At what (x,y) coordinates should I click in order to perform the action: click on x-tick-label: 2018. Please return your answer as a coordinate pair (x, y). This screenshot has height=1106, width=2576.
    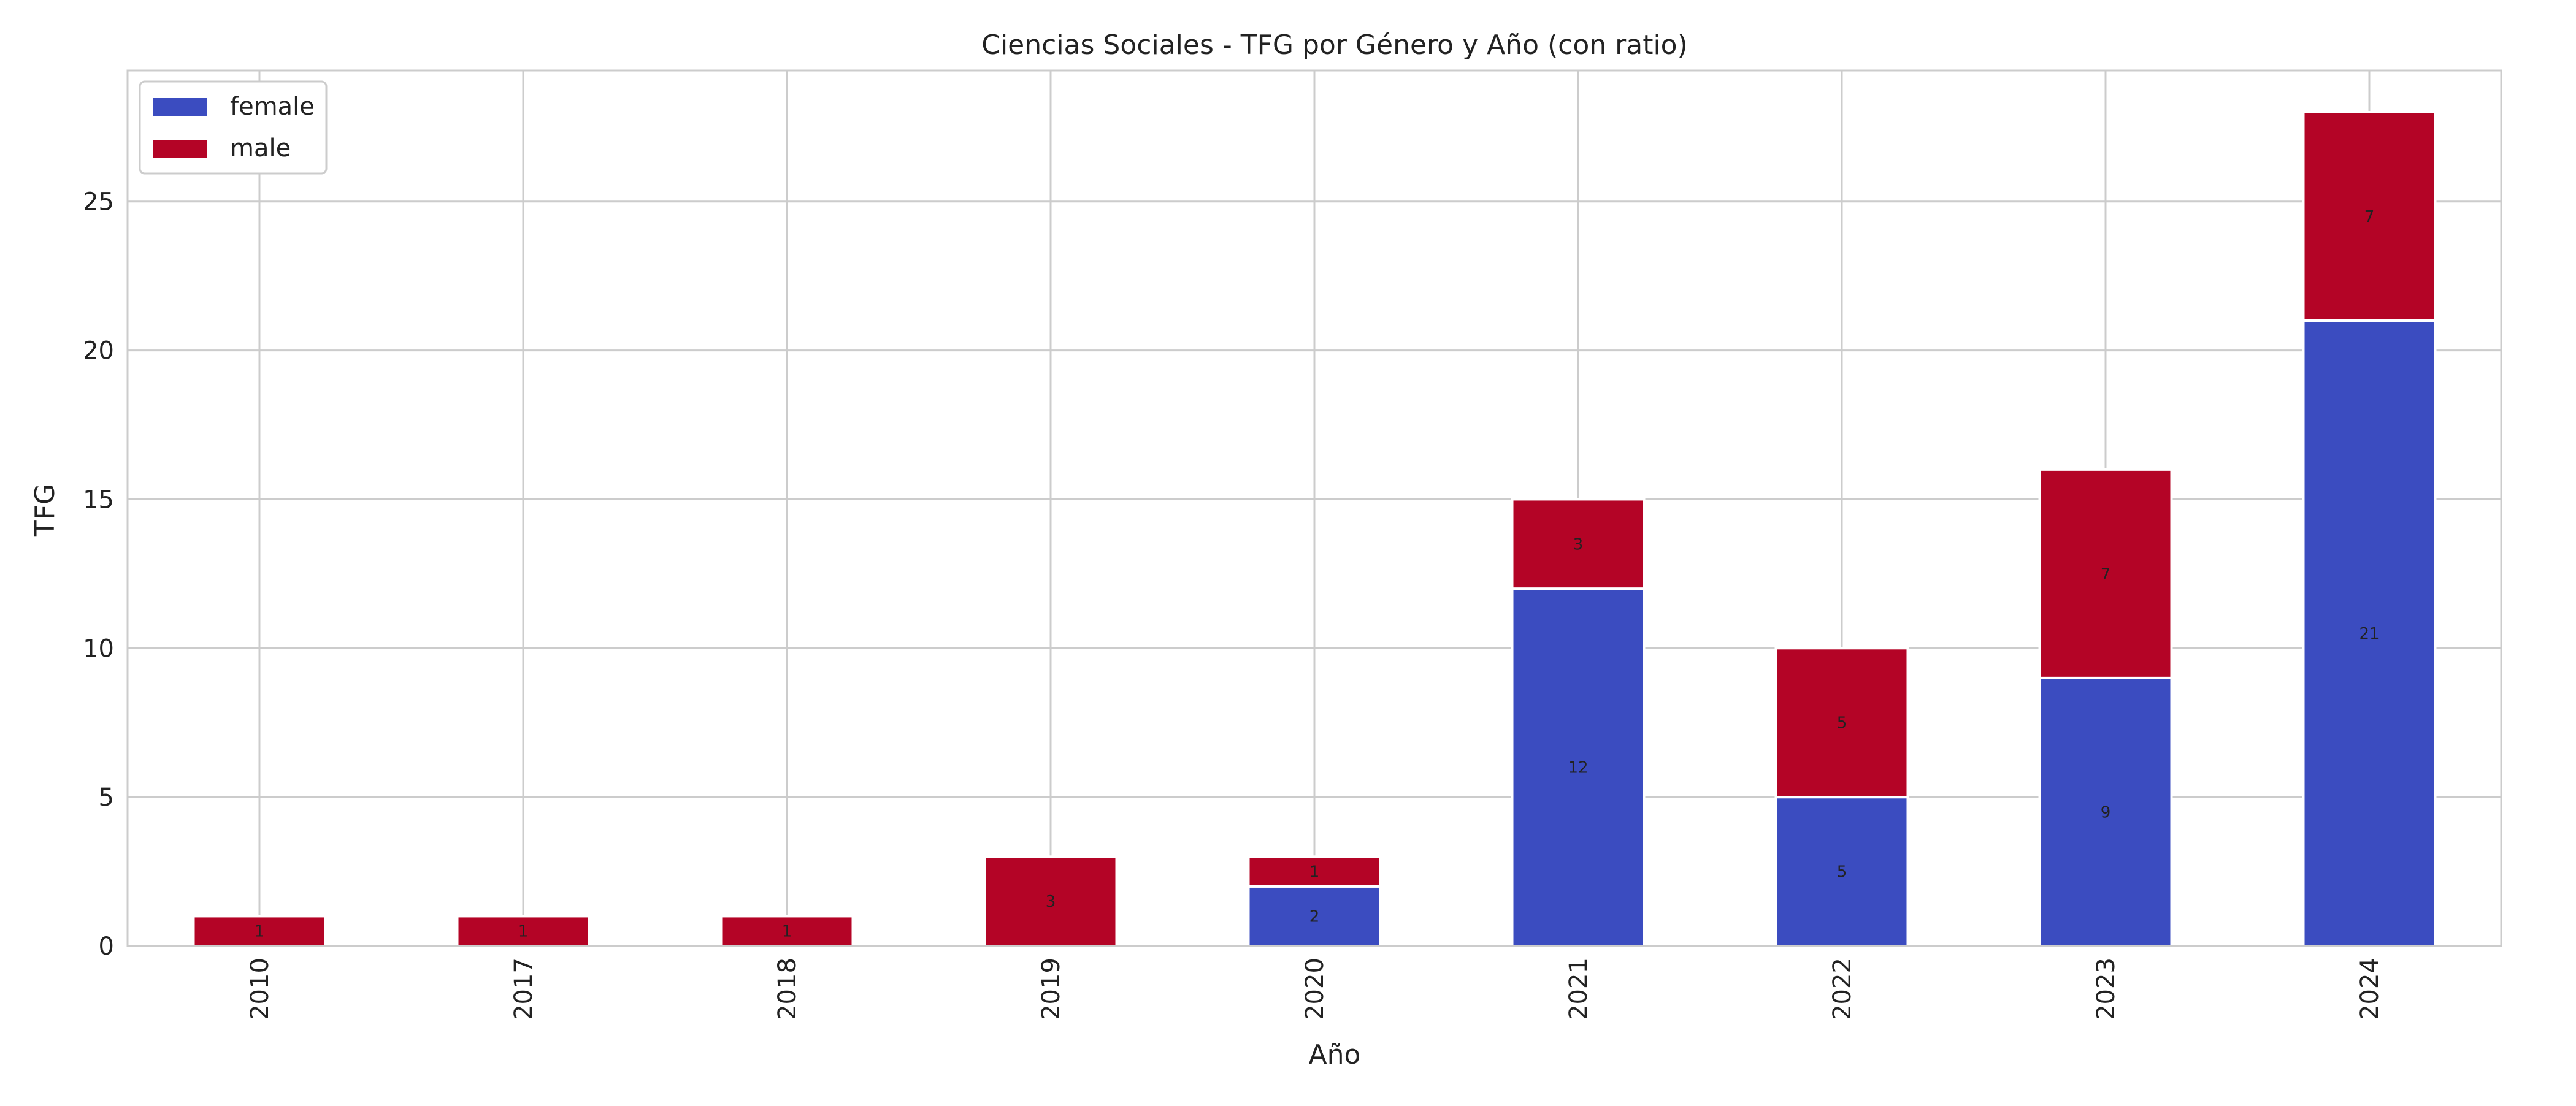
    Looking at the image, I should click on (787, 989).